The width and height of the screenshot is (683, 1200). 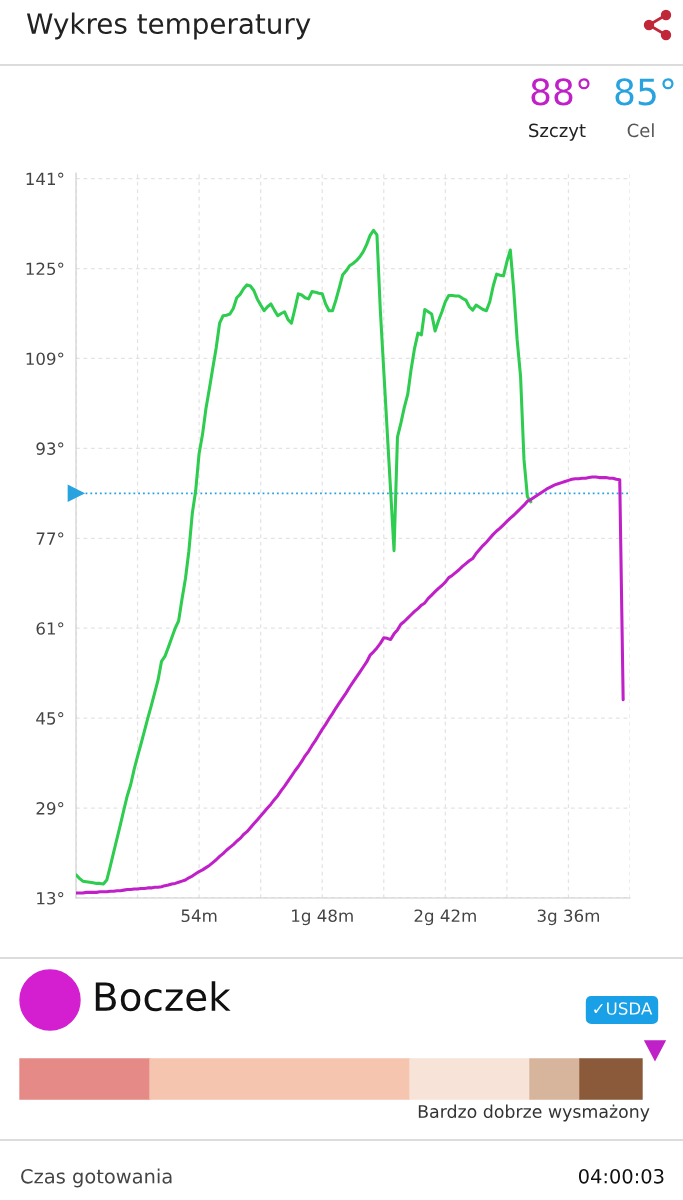 I want to click on y-tick-label: 125°, so click(x=45, y=269).